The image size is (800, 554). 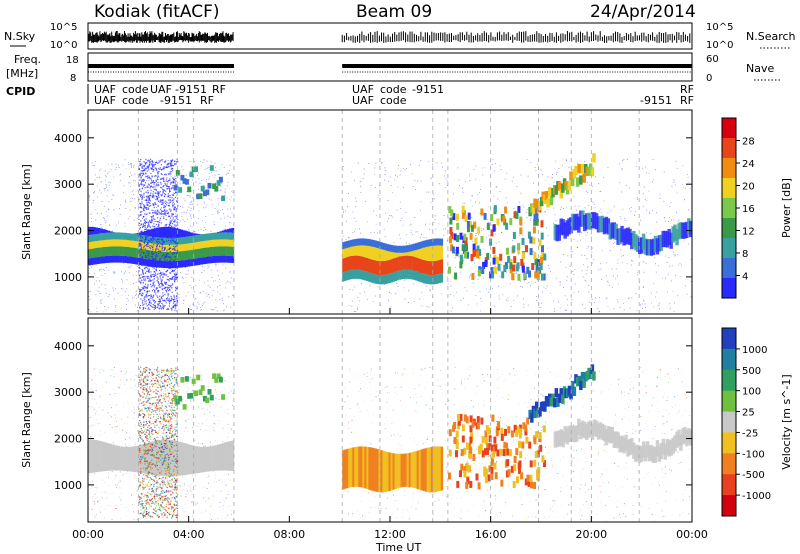 I want to click on date-title: 24/Apr/2014, so click(x=643, y=12).